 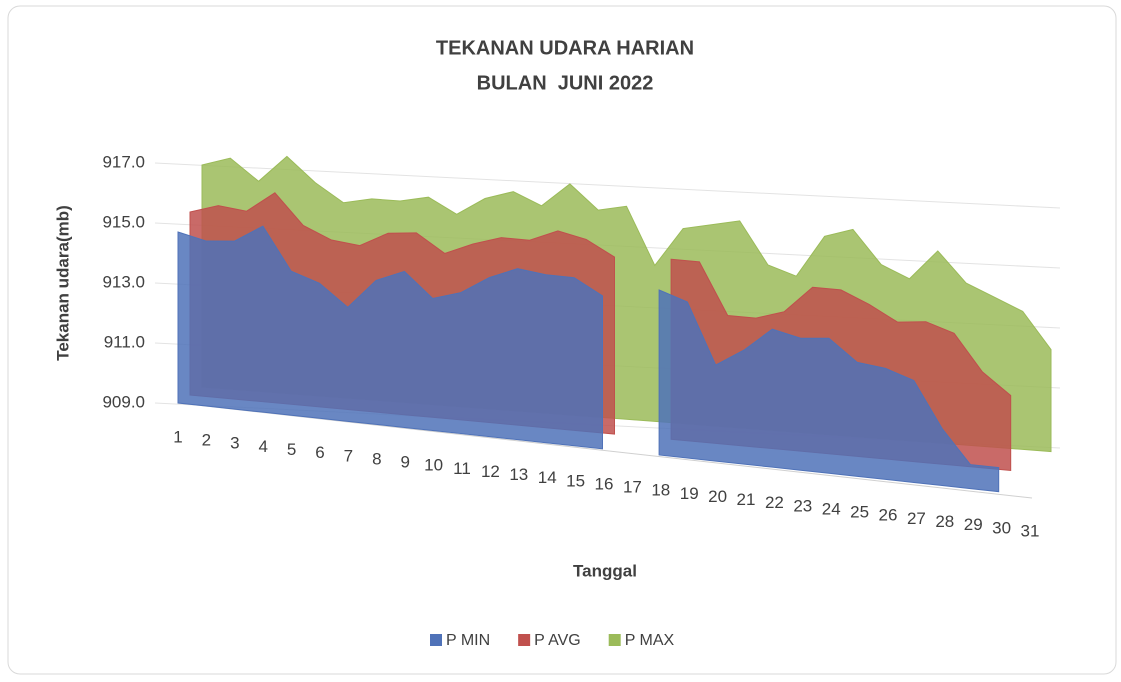 I want to click on x-tick-label: 28, so click(x=944, y=521).